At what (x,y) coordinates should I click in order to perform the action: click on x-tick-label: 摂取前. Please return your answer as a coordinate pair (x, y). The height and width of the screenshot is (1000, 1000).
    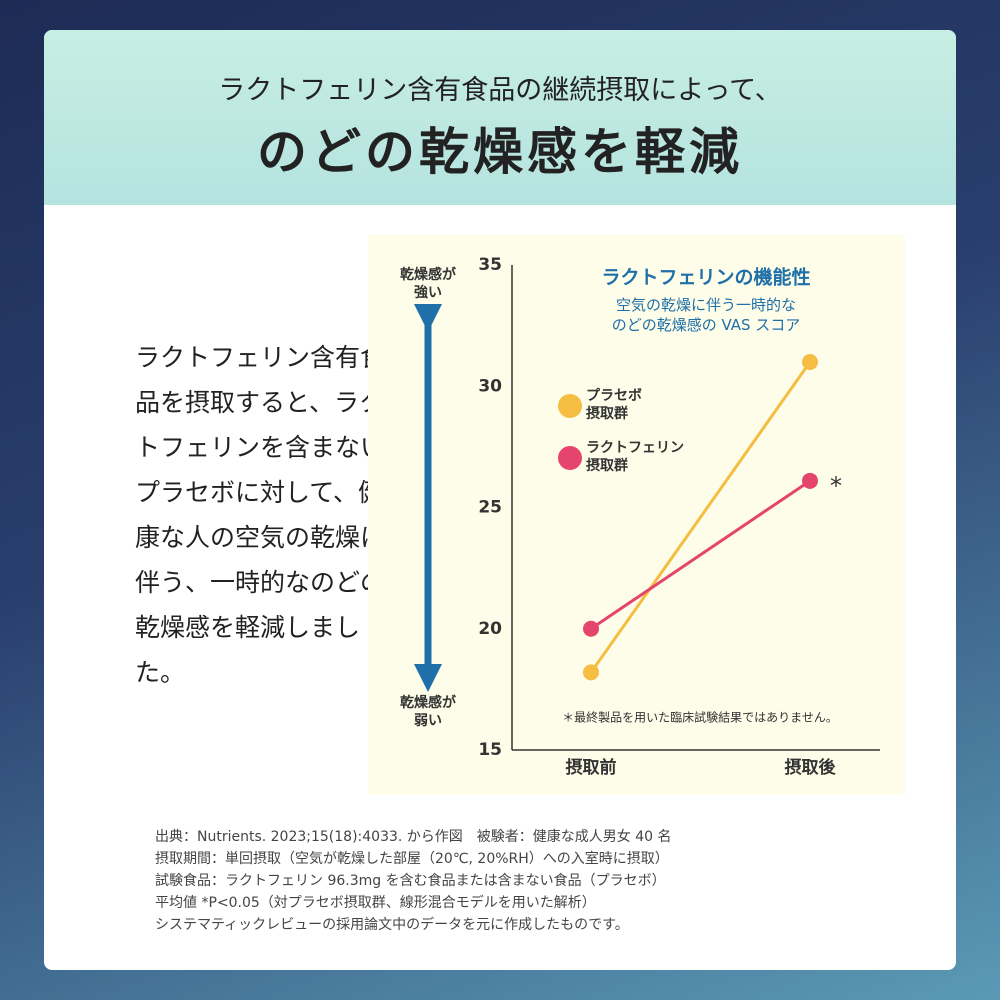
    Looking at the image, I should click on (591, 767).